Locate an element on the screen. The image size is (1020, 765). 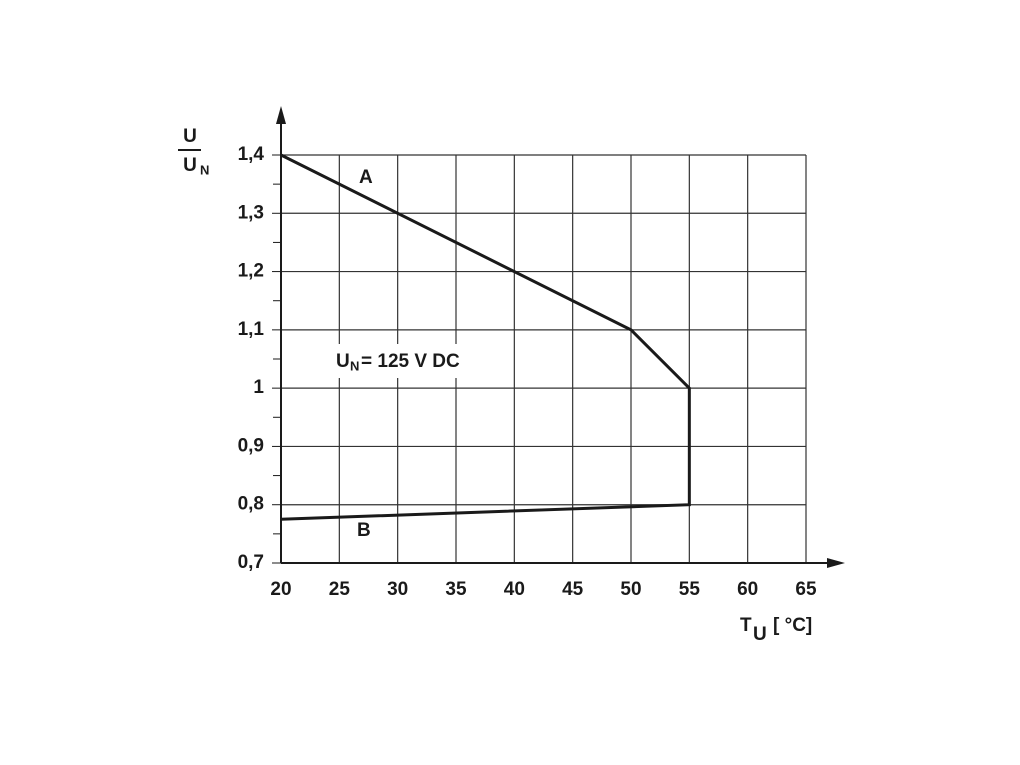
y-tick-label: 0,9 is located at coordinates (251, 445).